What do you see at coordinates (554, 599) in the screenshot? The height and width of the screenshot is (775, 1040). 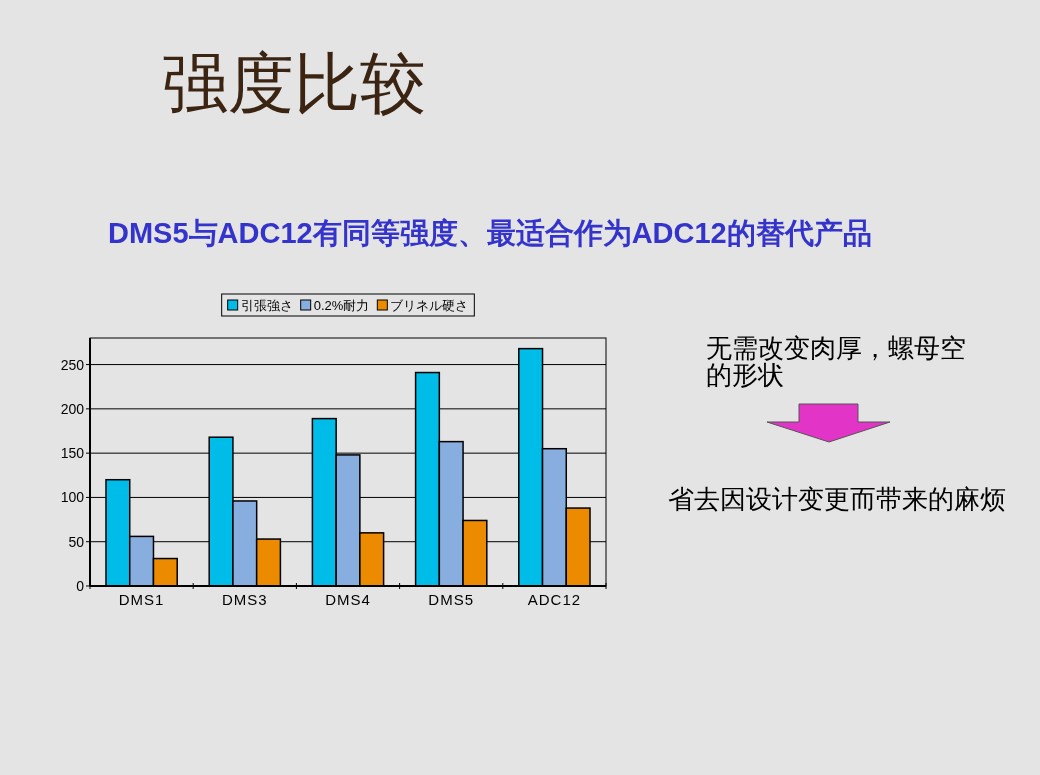 I see `x-tick-label: ADC12` at bounding box center [554, 599].